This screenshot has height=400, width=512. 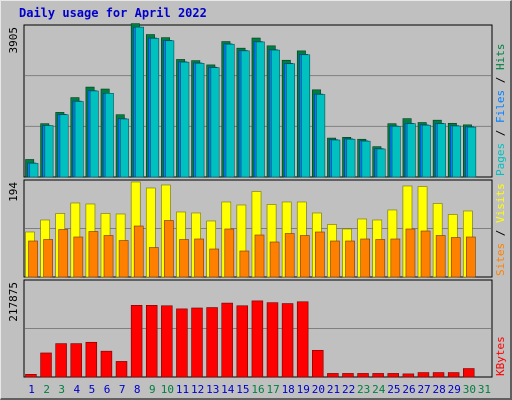 I want to click on x-tick-label: 15, so click(x=242, y=389).